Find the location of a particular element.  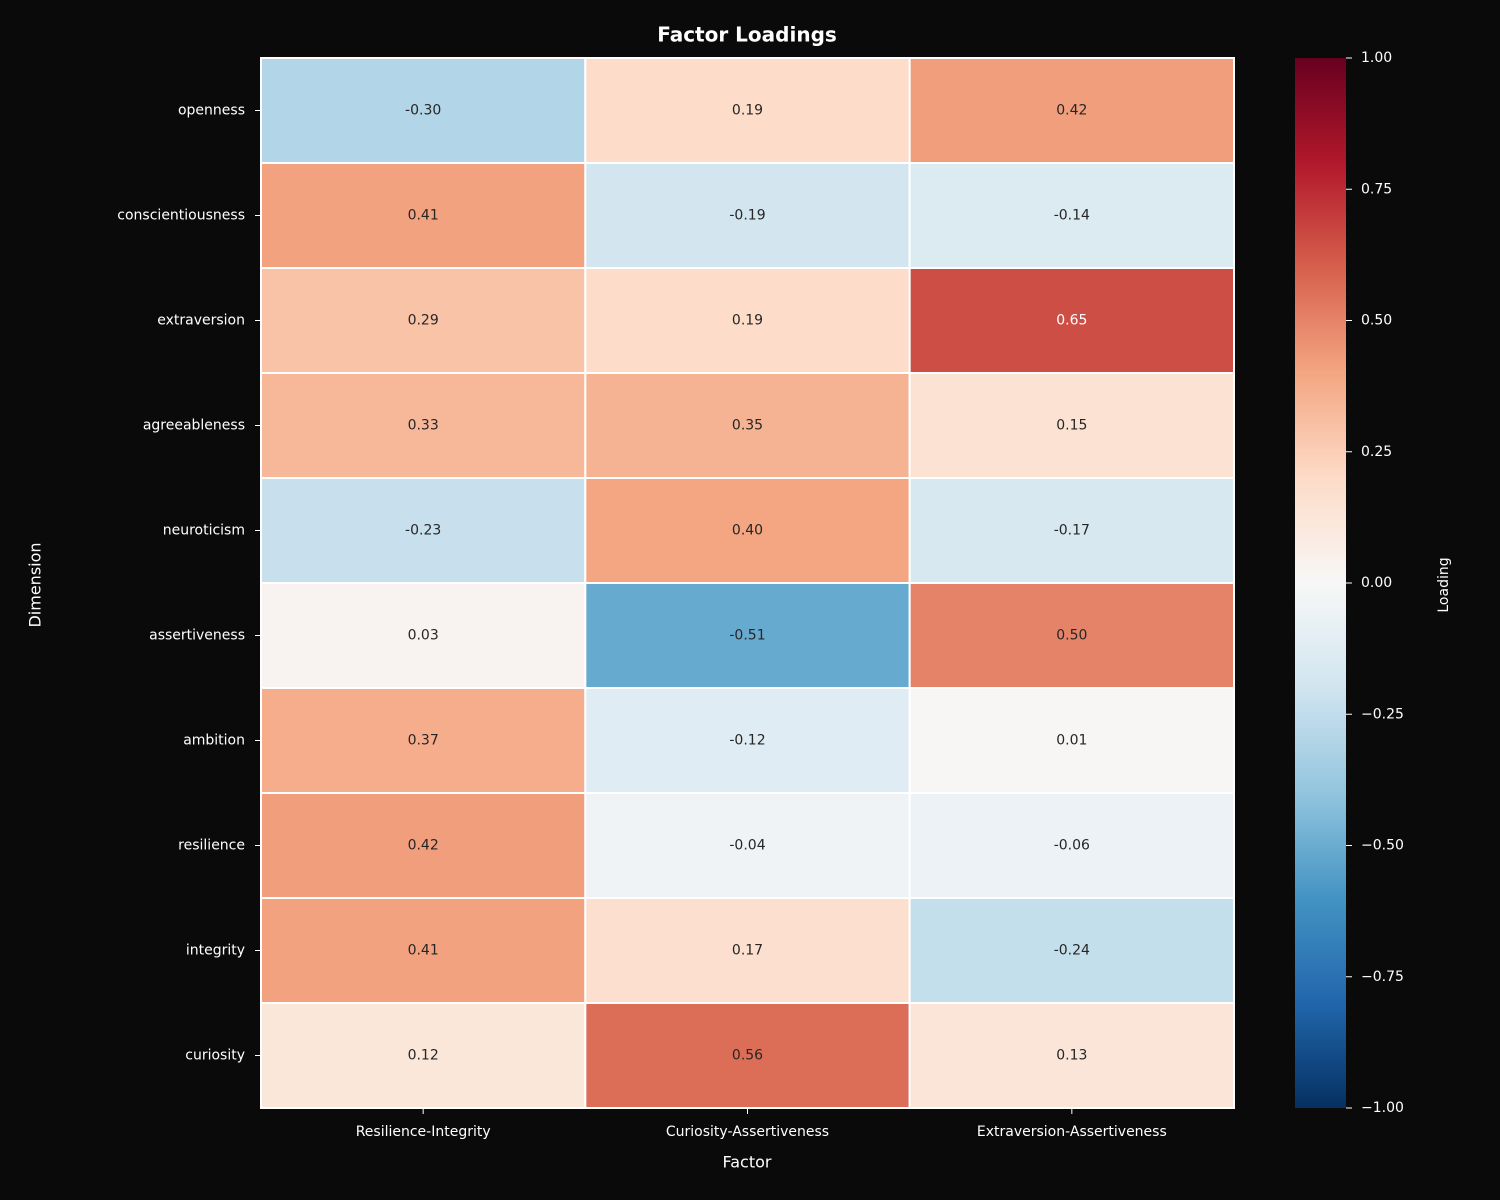

cell-label: -0.17 is located at coordinates (1072, 531).